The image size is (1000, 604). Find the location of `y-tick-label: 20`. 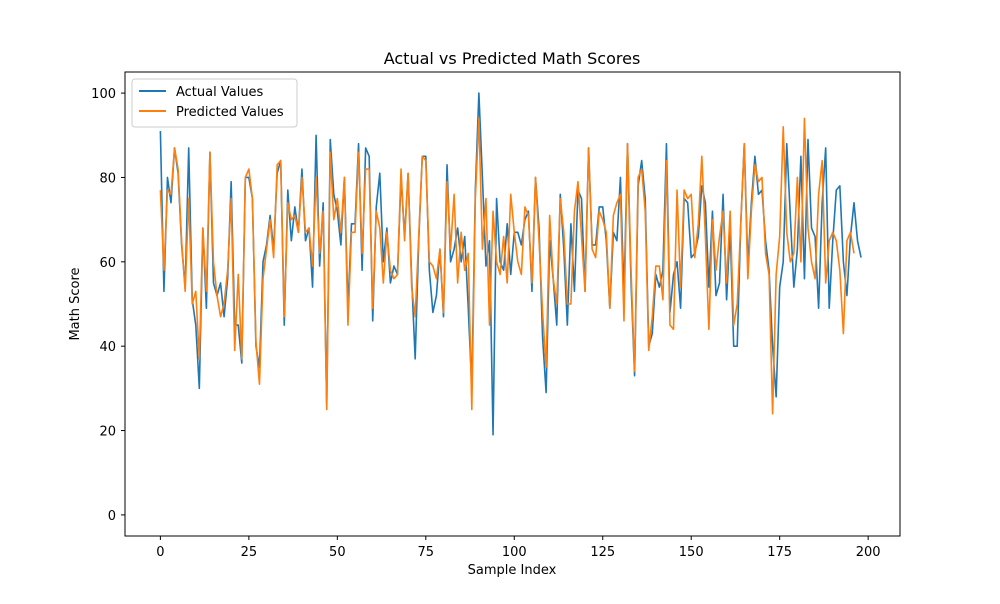

y-tick-label: 20 is located at coordinates (107, 432).